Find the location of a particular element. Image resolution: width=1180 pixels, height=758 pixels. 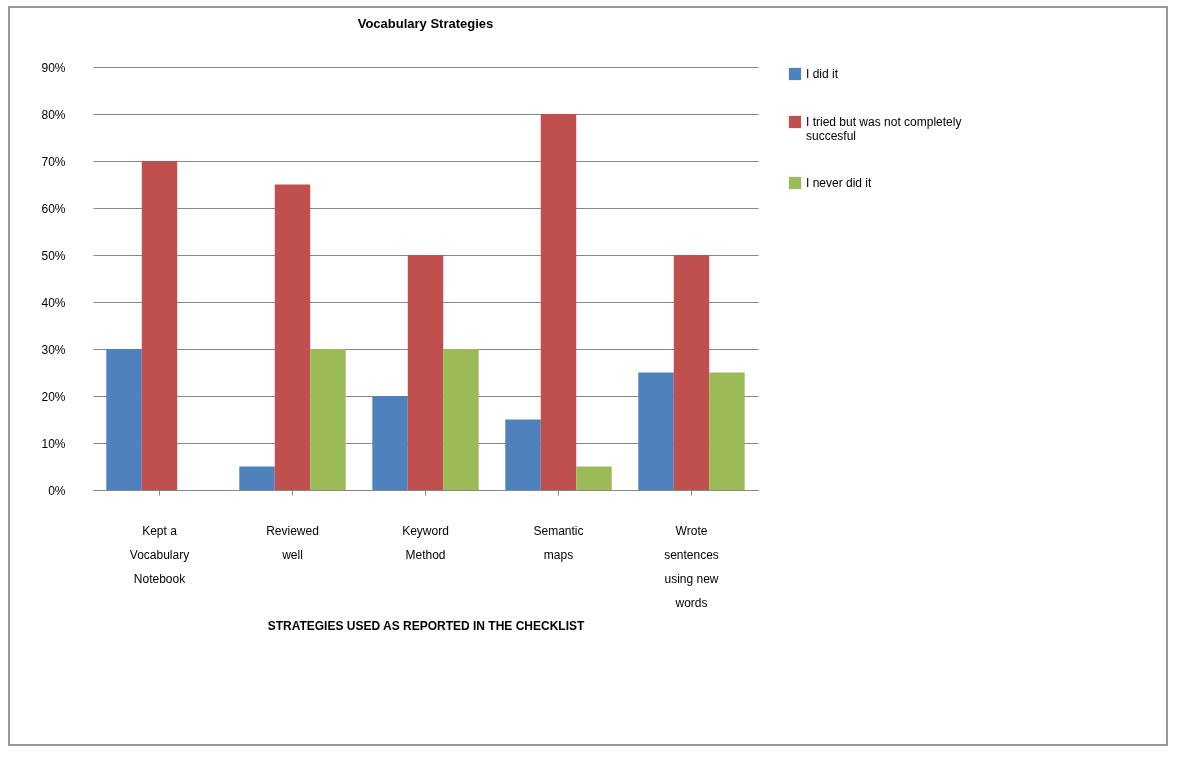

y-tick-label: 20% is located at coordinates (53, 396).